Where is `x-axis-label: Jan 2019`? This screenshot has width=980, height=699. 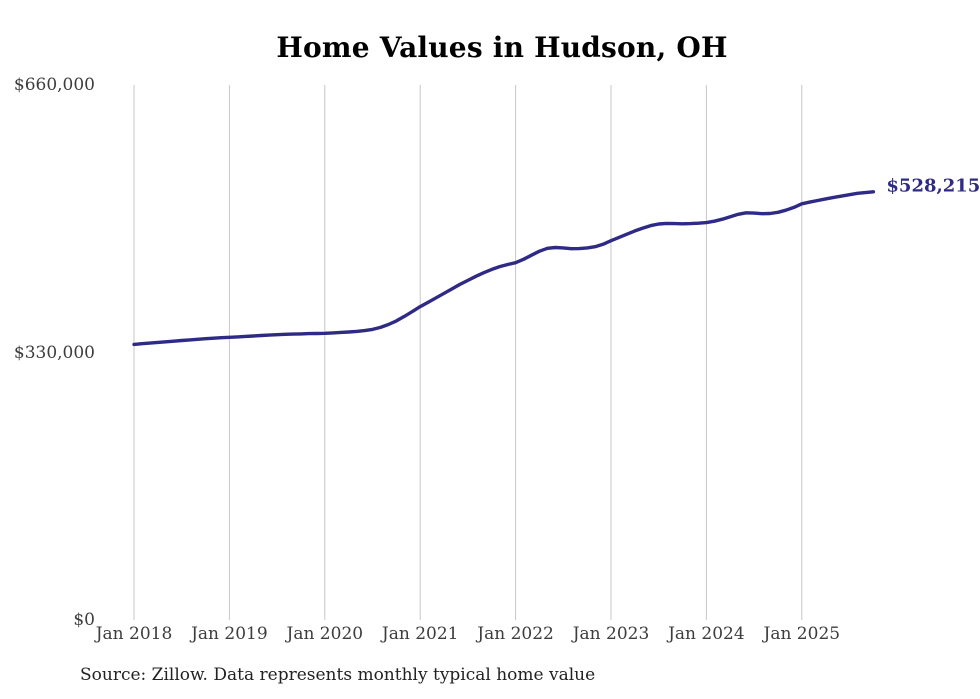
x-axis-label: Jan 2019 is located at coordinates (229, 634).